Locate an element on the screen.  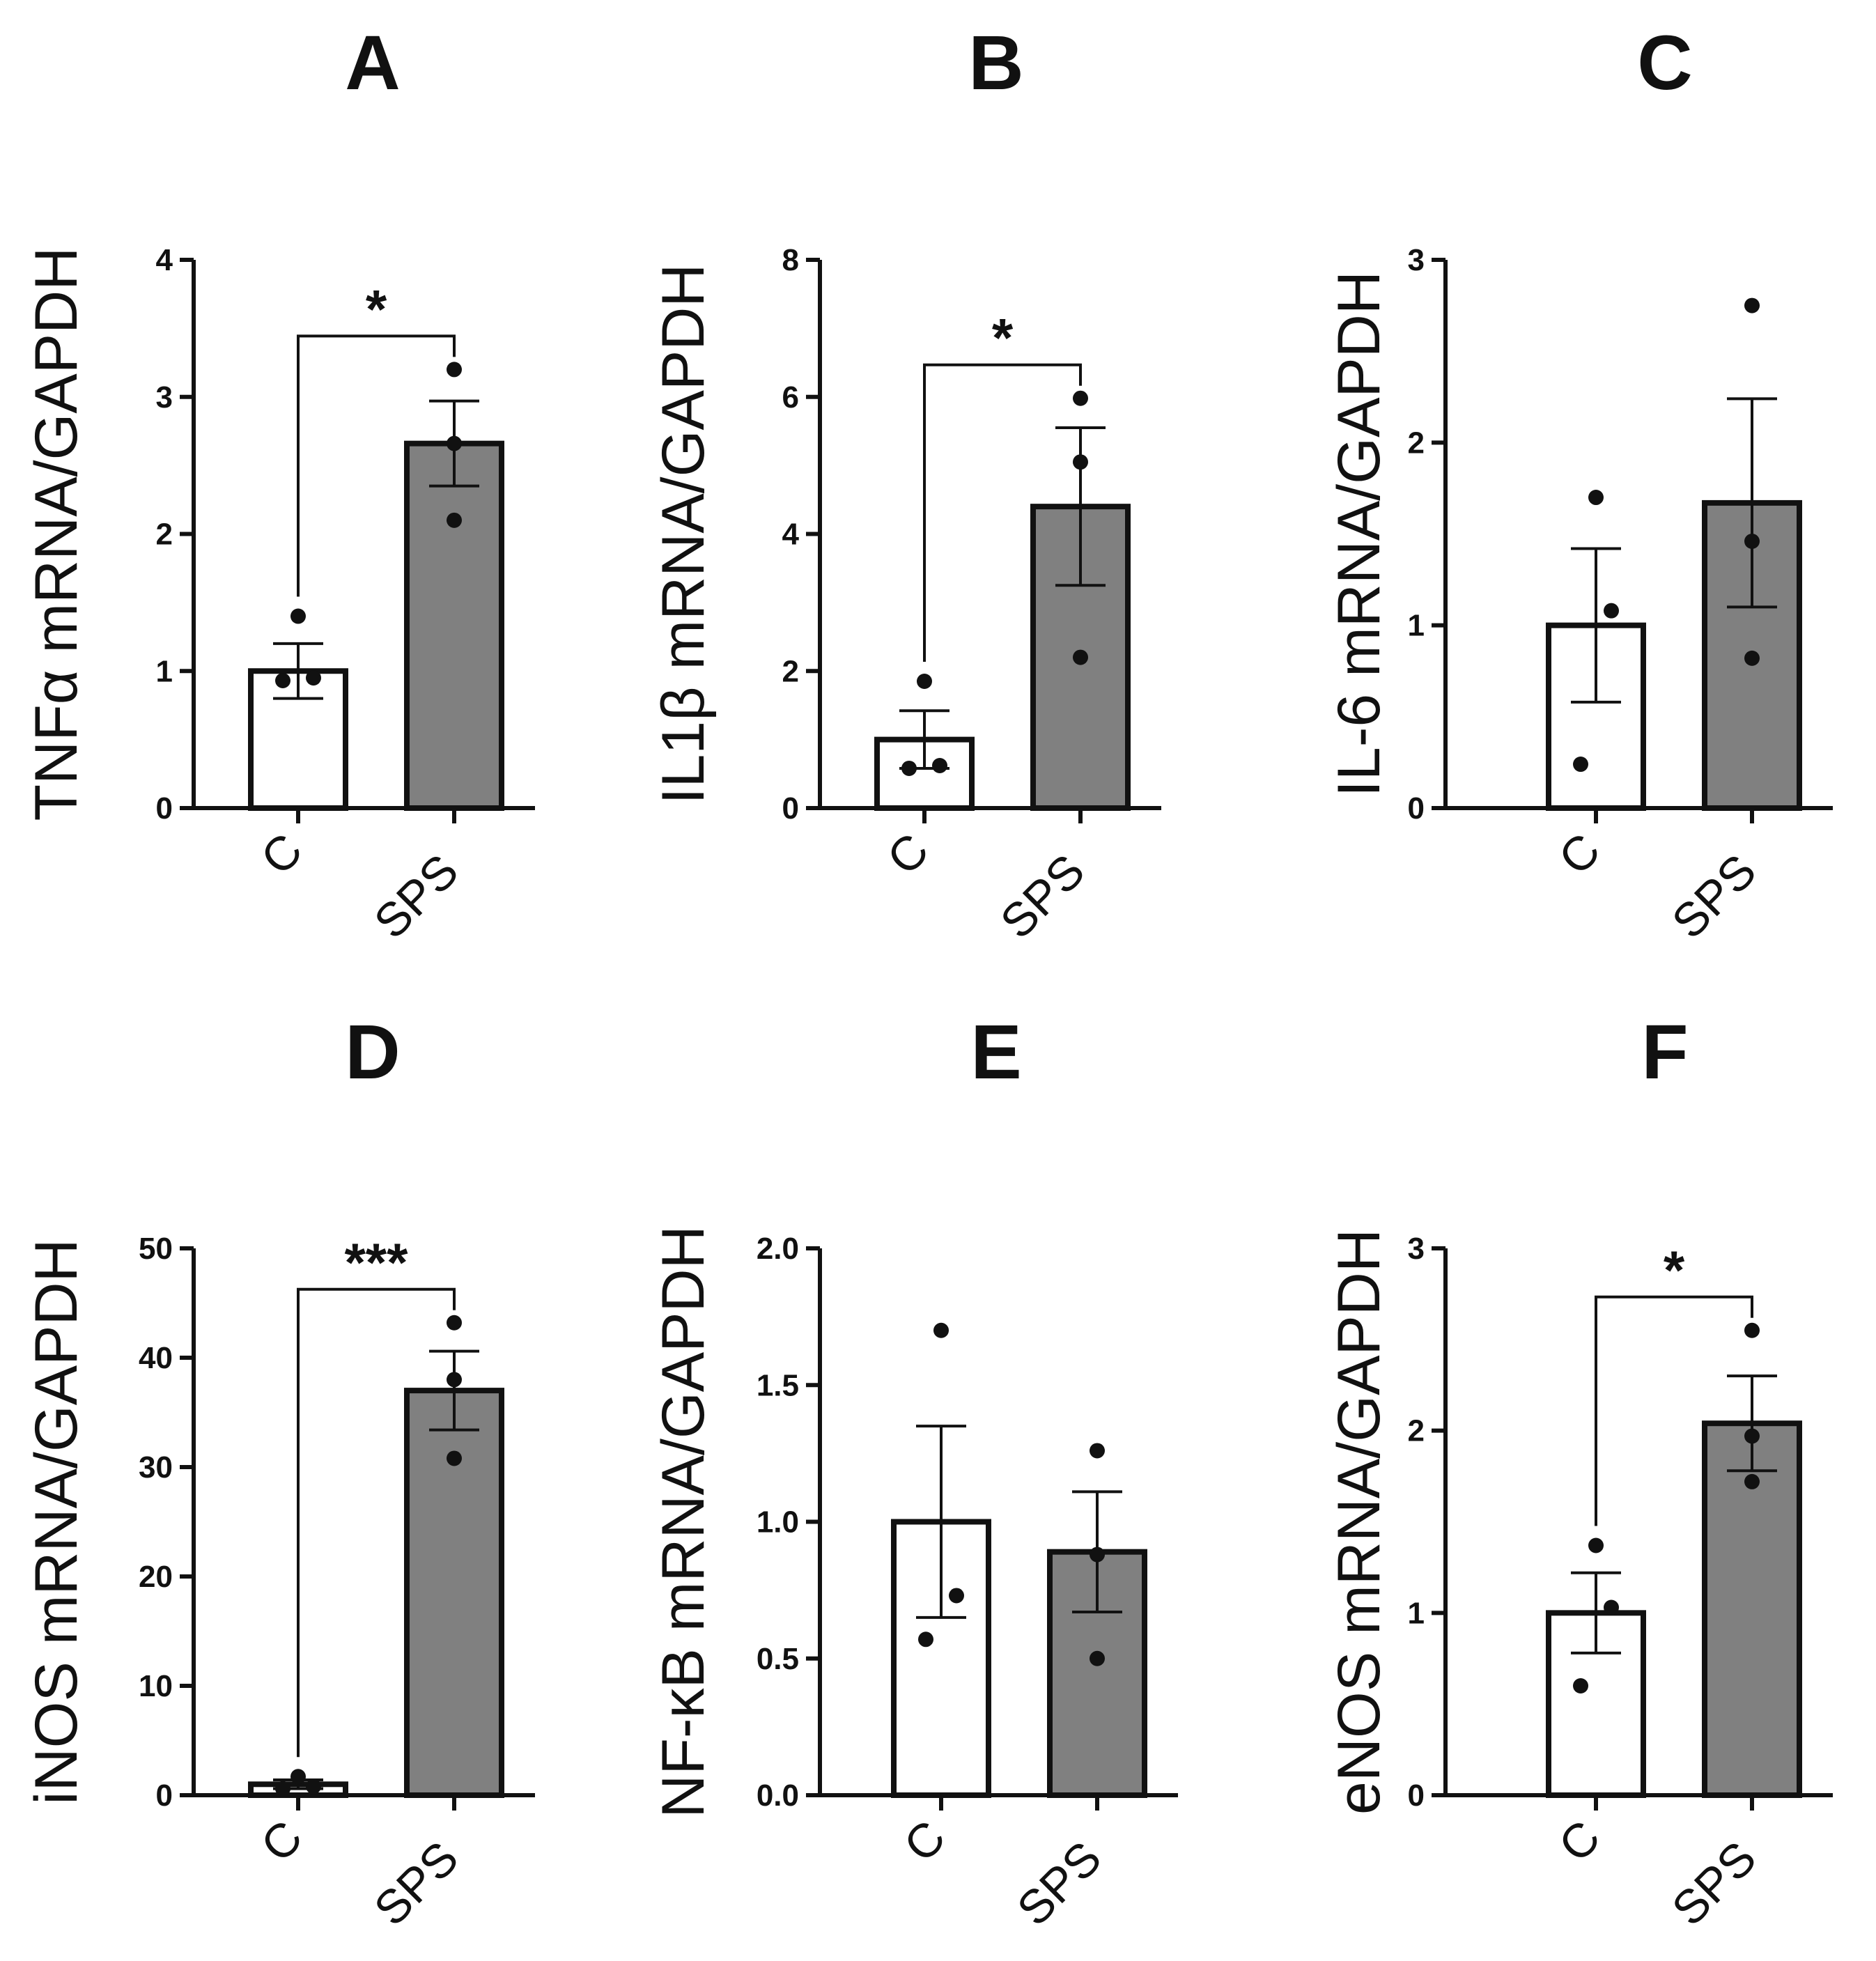
y-tick-label: 8 is located at coordinates (790, 260).